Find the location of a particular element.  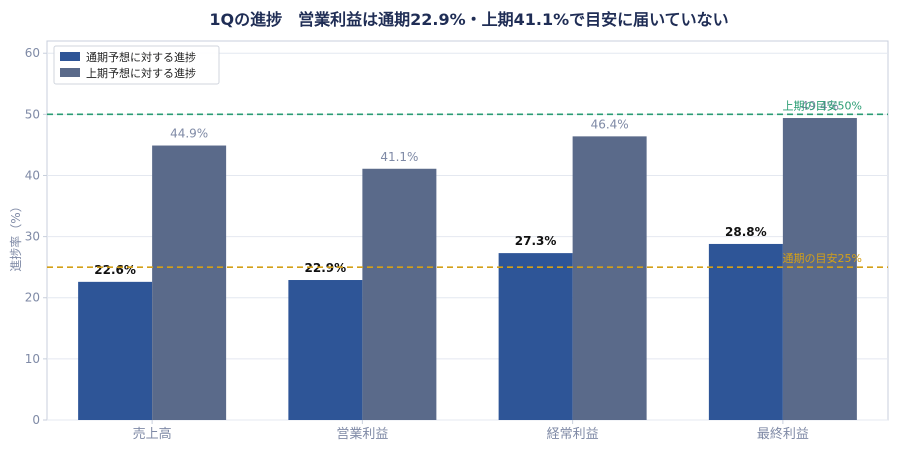

x-tick-label: 売上高 is located at coordinates (152, 434).